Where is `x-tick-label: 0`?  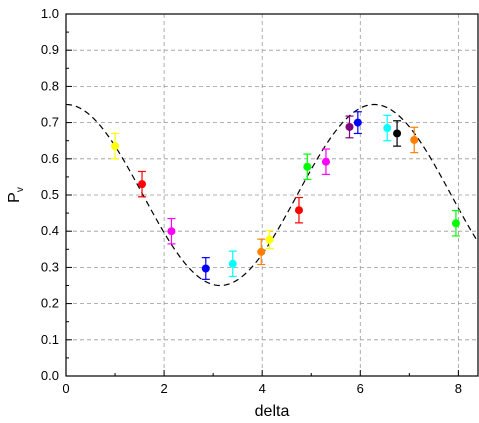
x-tick-label: 0 is located at coordinates (65, 388).